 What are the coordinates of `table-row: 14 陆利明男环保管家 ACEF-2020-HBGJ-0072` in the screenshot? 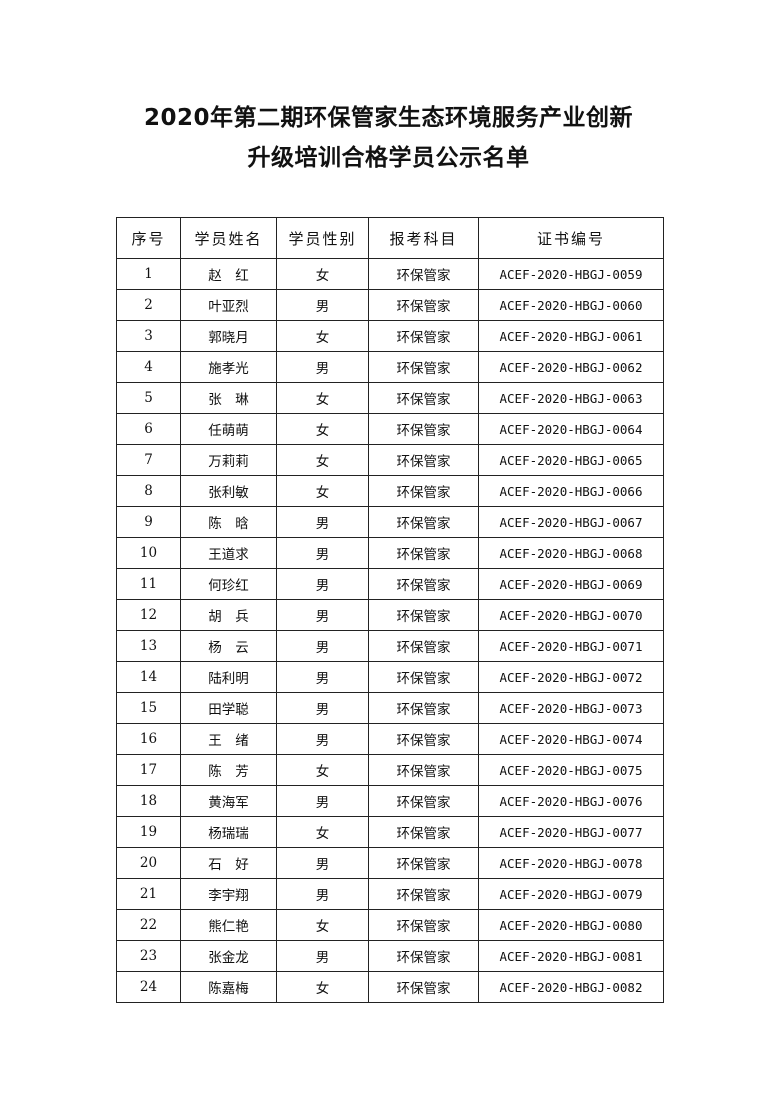 It's located at (390, 677).